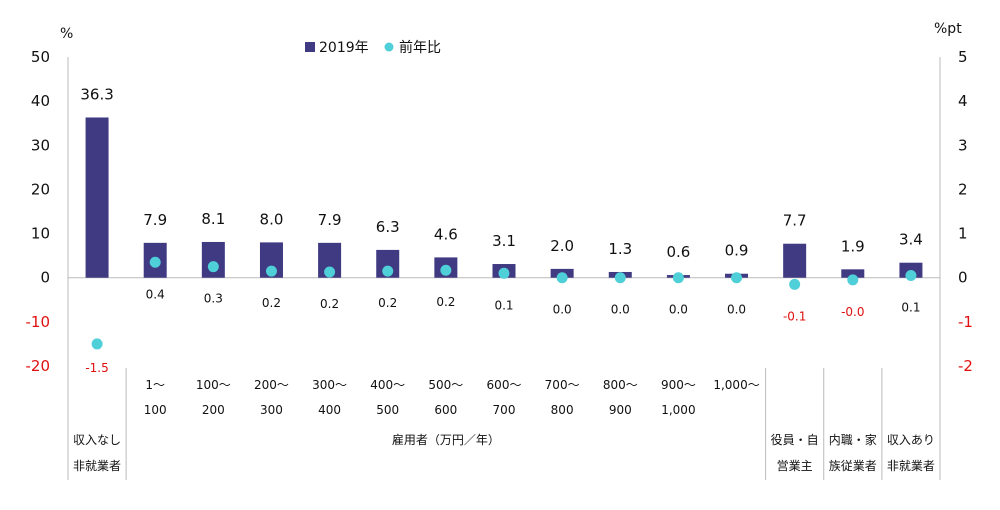  Describe the element at coordinates (562, 410) in the screenshot. I see `category-label-bottom: 800` at that location.